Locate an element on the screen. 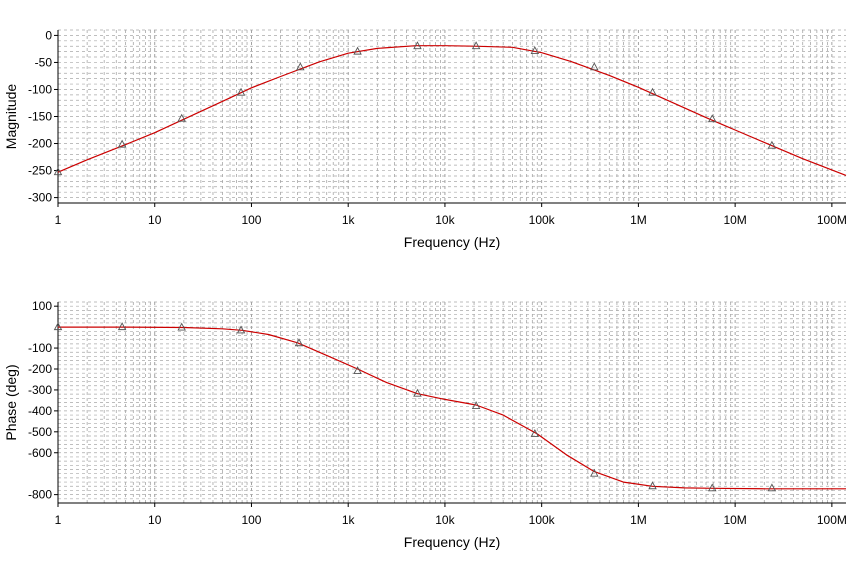 This screenshot has width=849, height=575. y-tick-label: -600 is located at coordinates (40, 453).